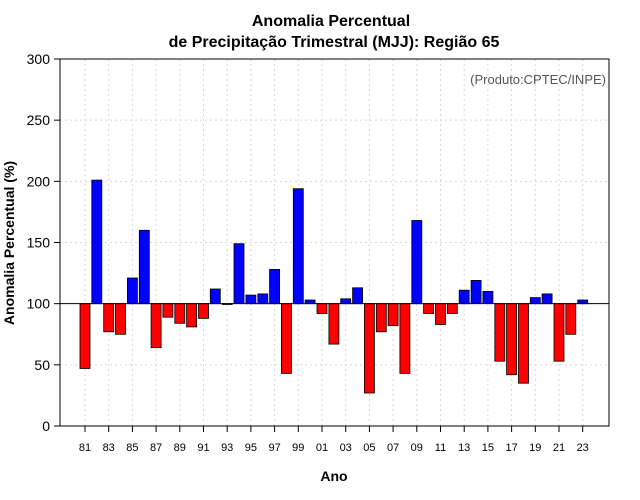  Describe the element at coordinates (251, 448) in the screenshot. I see `x-tick-label: 95` at that location.